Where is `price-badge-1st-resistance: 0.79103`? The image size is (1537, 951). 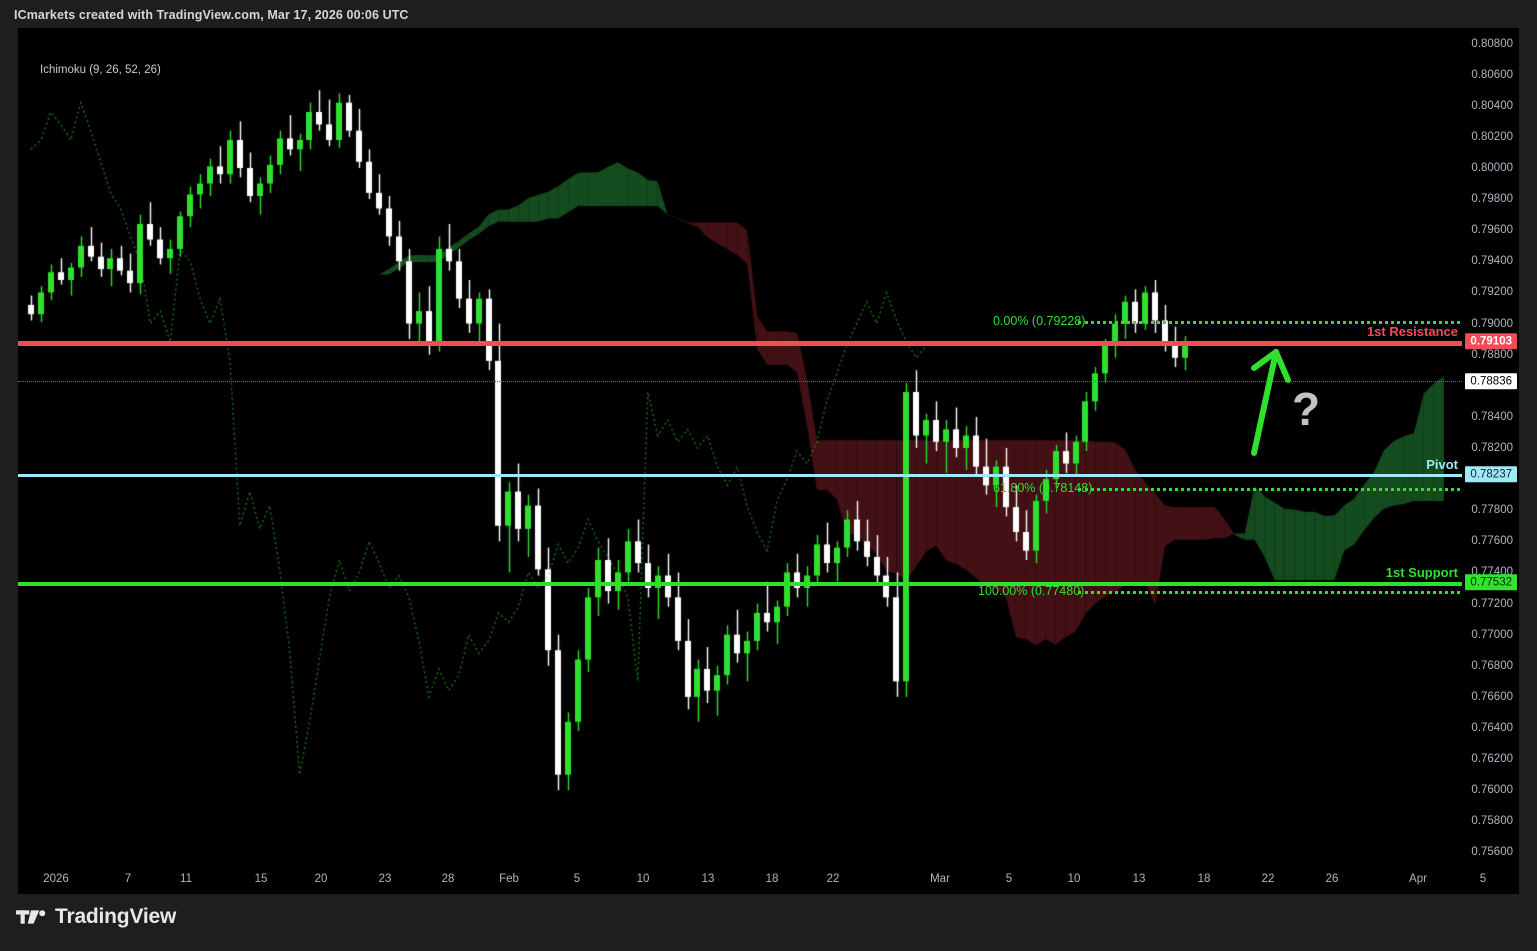
price-badge-1st-resistance: 0.79103 is located at coordinates (1491, 341).